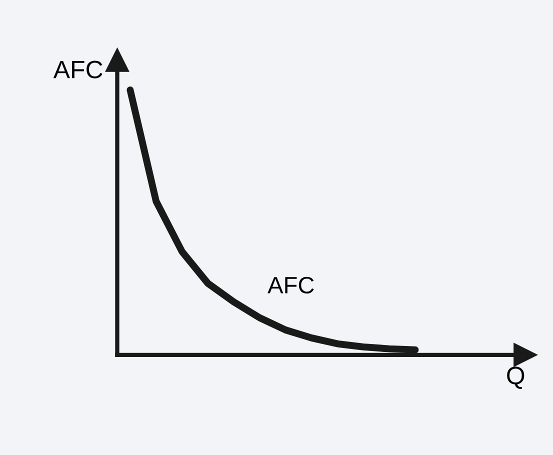  What do you see at coordinates (77, 69) in the screenshot?
I see `y-axis-title: AFC` at bounding box center [77, 69].